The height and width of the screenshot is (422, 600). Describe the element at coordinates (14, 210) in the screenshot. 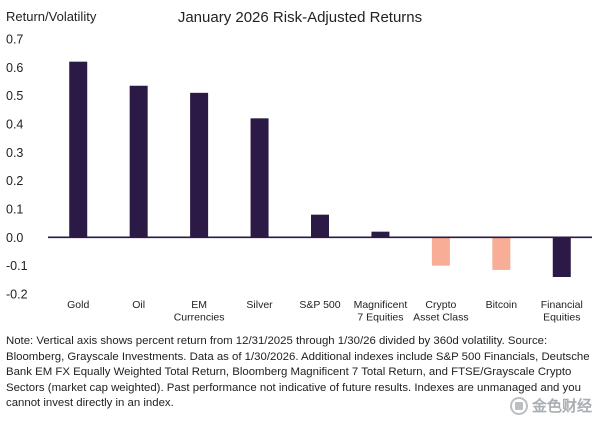

I see `y-tick-label: 0.1` at that location.